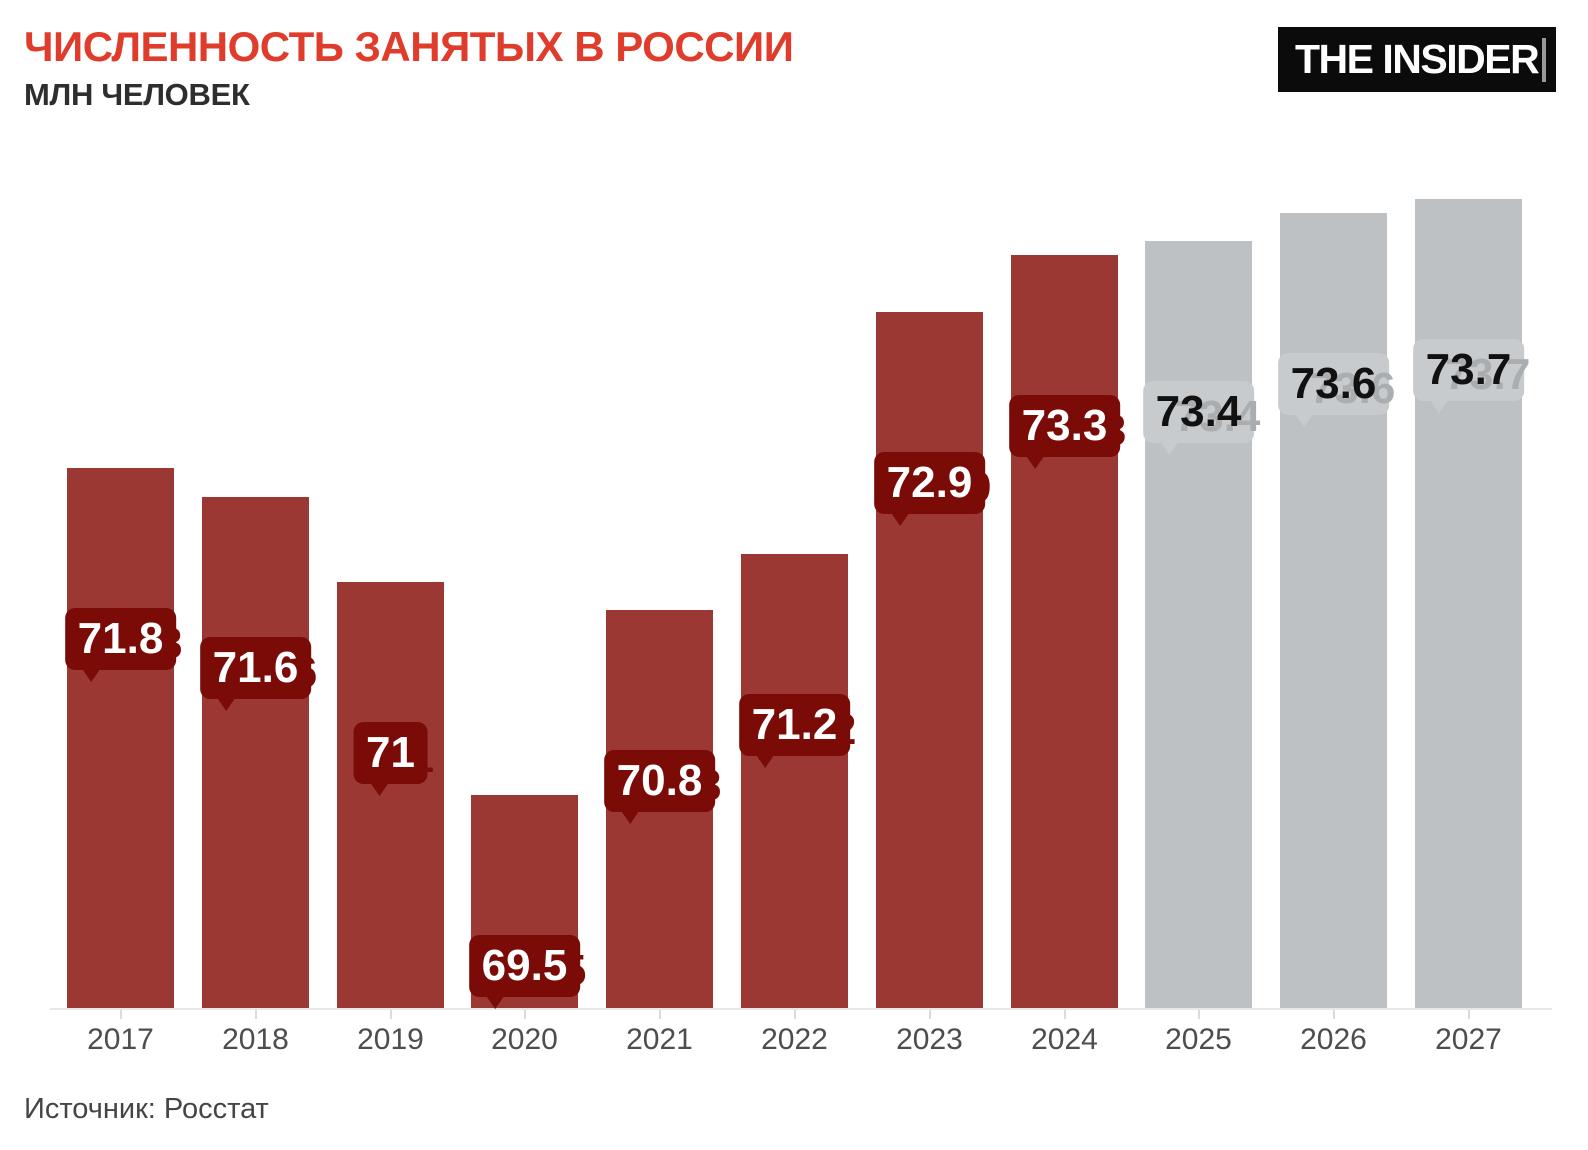 This screenshot has width=1588, height=1150. Describe the element at coordinates (1198, 1014) in the screenshot. I see `x-axis-tick-2025` at that location.